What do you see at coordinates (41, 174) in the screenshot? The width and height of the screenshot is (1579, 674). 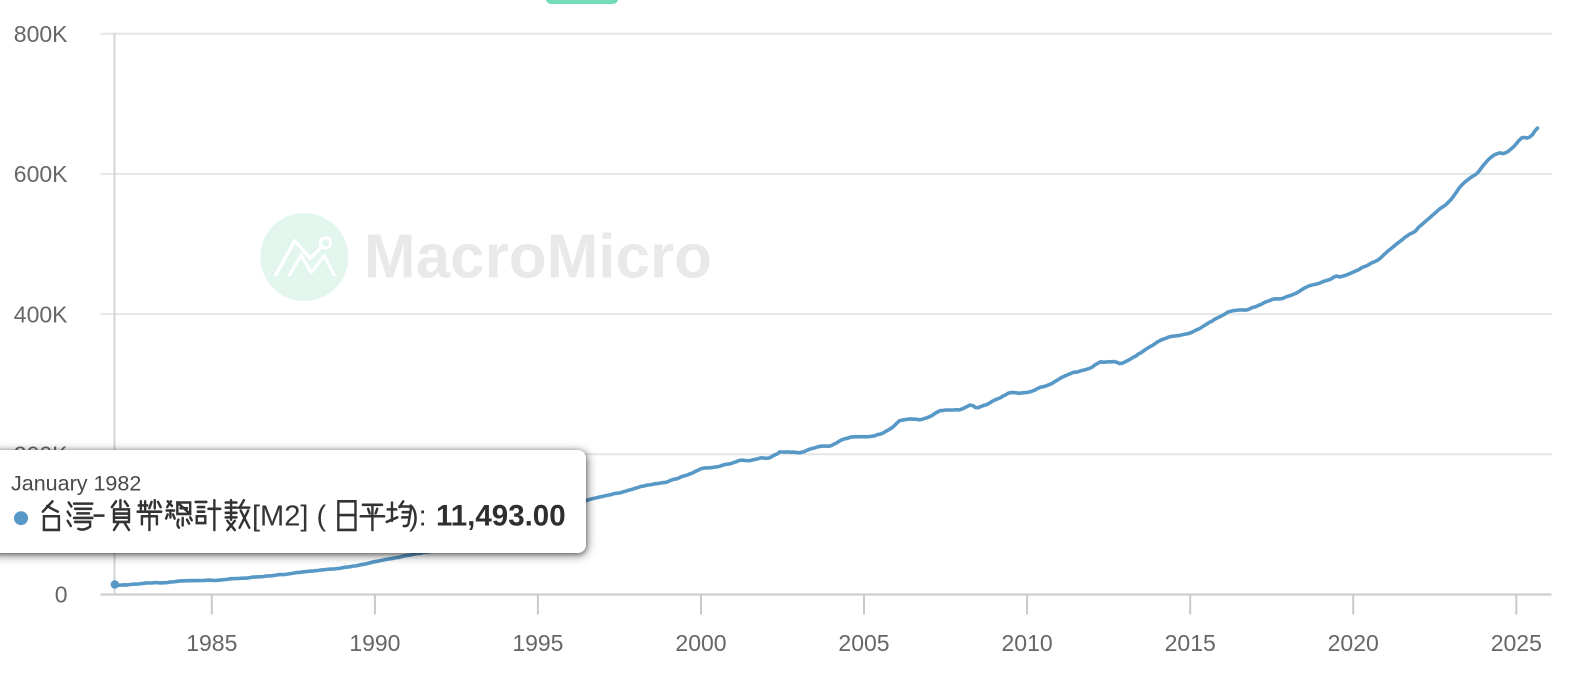 I see `svg-text: 600K` at bounding box center [41, 174].